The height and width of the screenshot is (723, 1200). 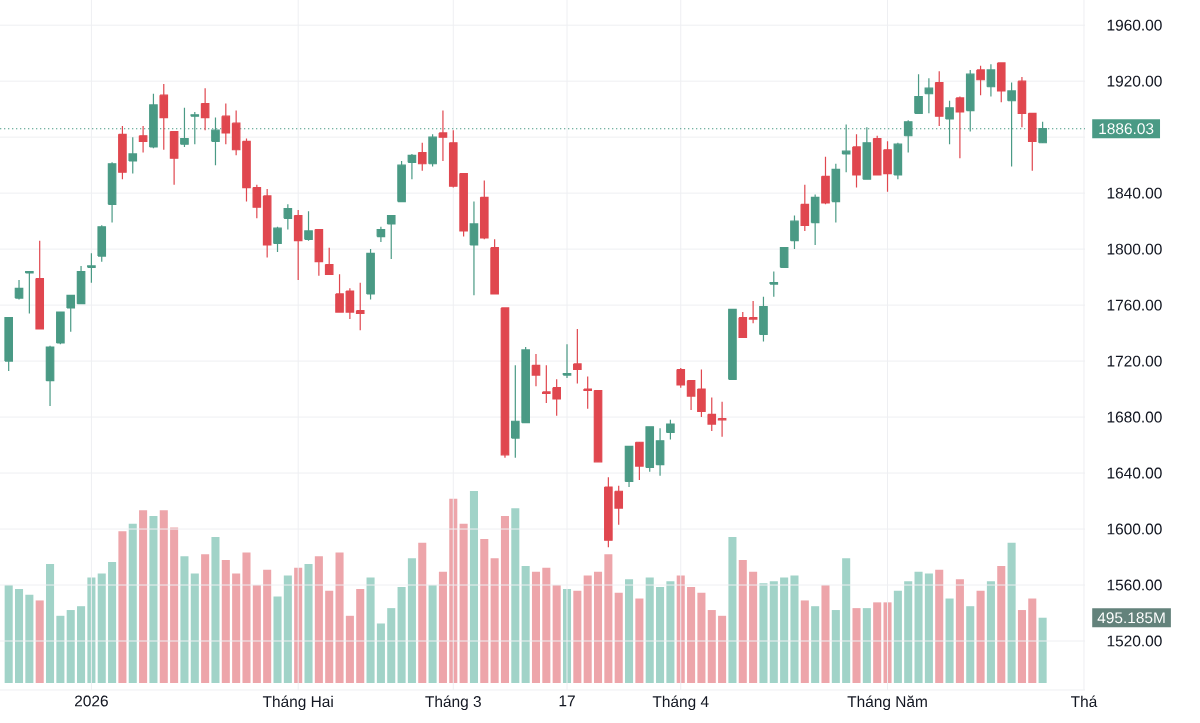 What do you see at coordinates (680, 703) in the screenshot?
I see `x-tick-label: Tháng 4` at bounding box center [680, 703].